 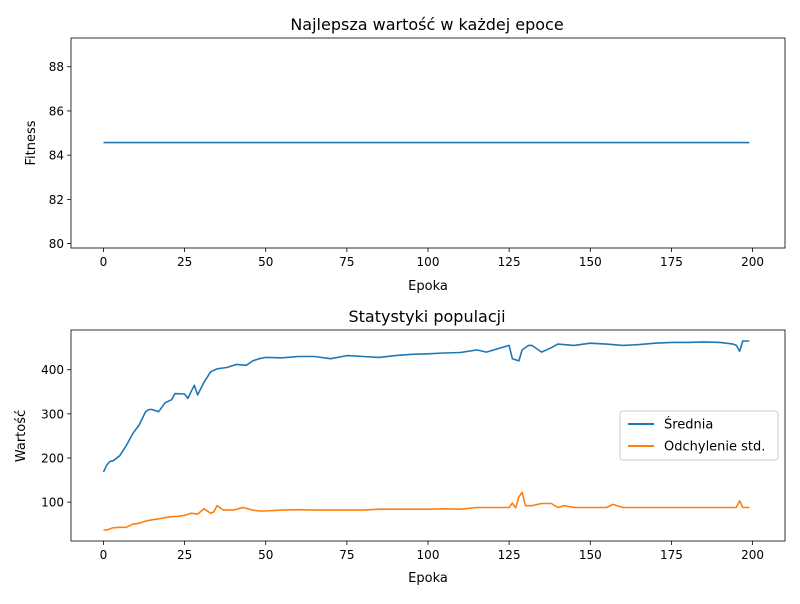 I want to click on y-tick-label: 300, so click(x=52, y=414).